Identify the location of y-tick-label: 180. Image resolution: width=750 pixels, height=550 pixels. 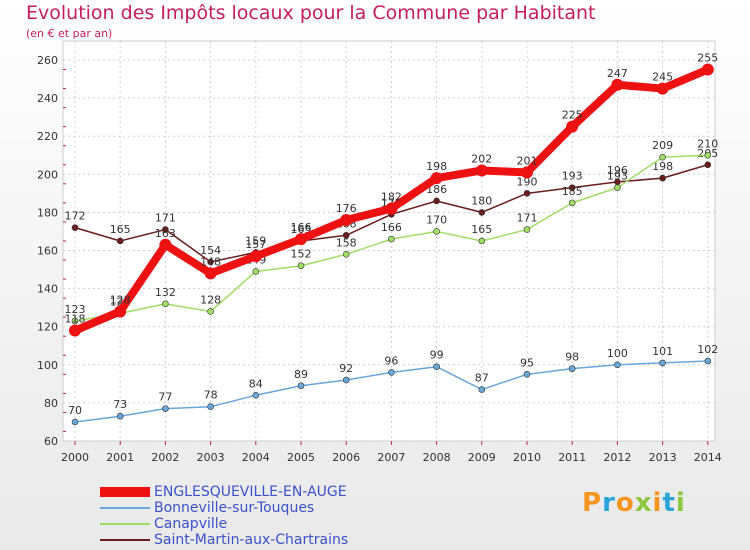
(47, 212).